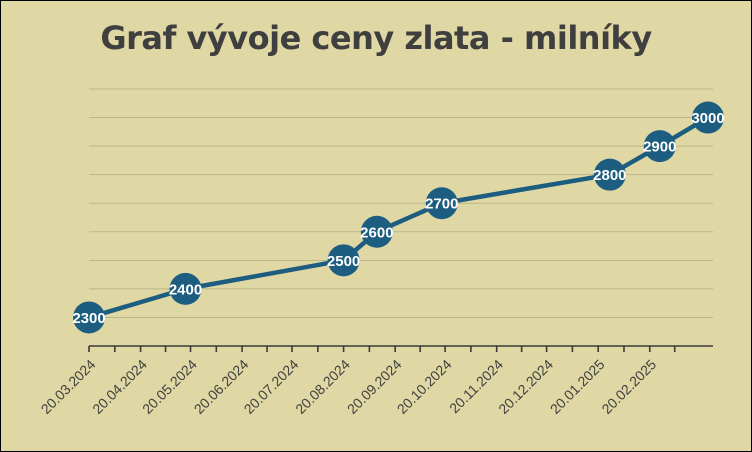 The width and height of the screenshot is (752, 452). Describe the element at coordinates (577, 386) in the screenshot. I see `x-tick-label: 20.01.2025` at that location.